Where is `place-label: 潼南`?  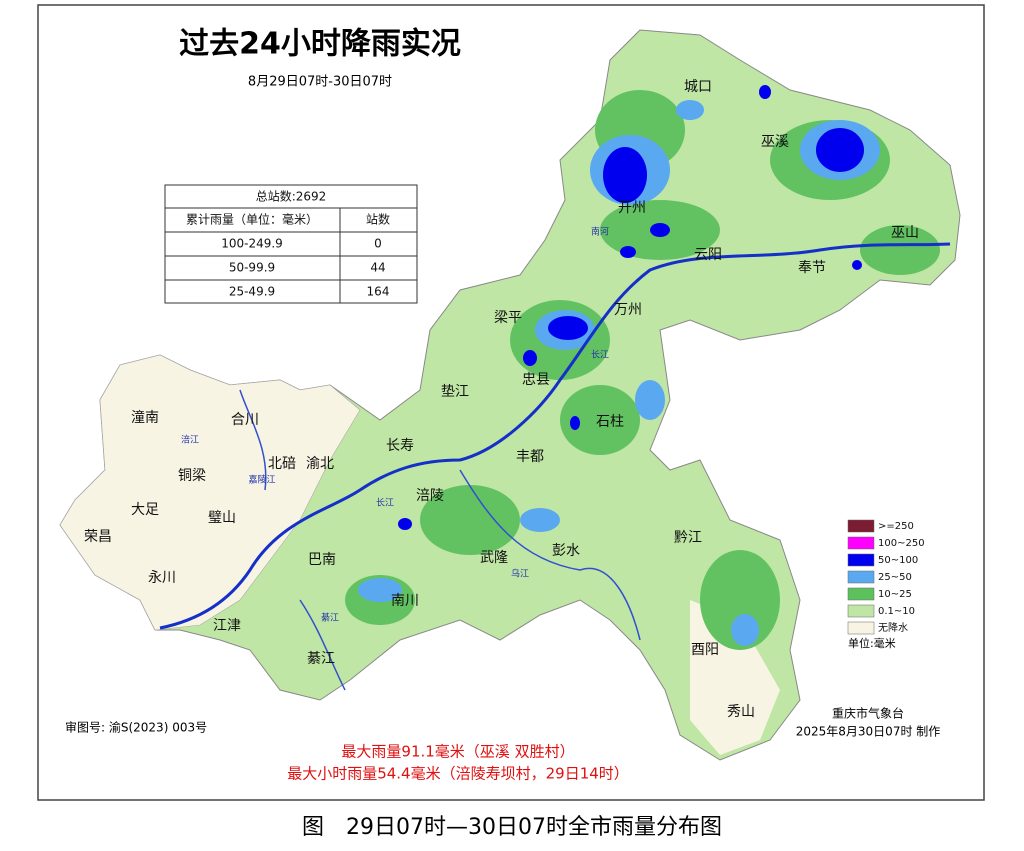 place-label: 潼南 is located at coordinates (145, 417).